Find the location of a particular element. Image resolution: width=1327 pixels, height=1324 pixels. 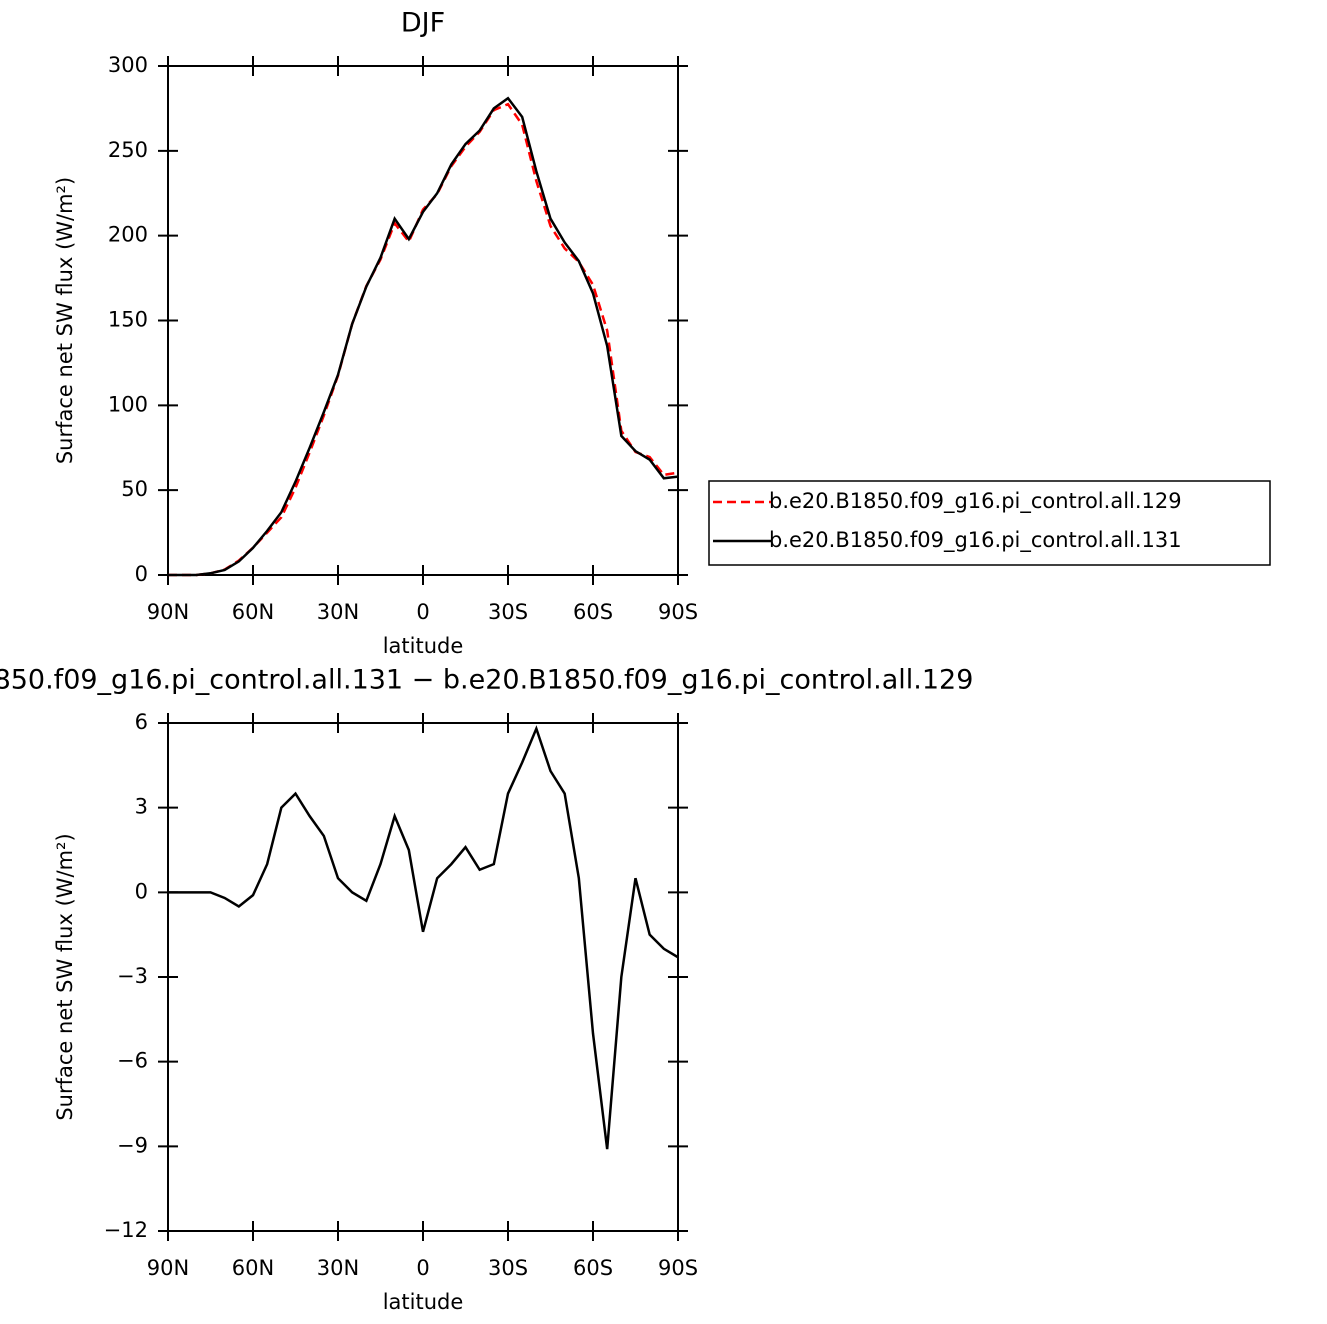

y-tick-label: 50 is located at coordinates (134, 489).